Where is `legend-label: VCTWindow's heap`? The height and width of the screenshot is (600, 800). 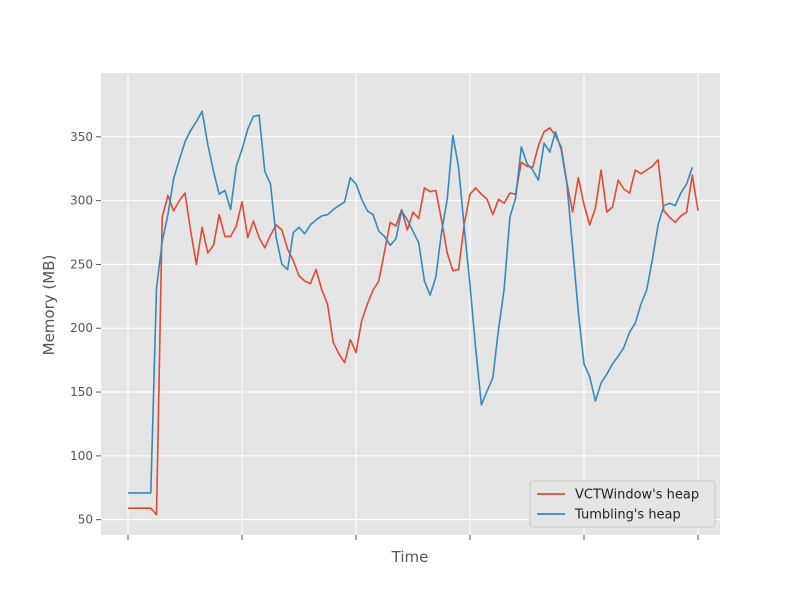
legend-label: VCTWindow's heap is located at coordinates (637, 495).